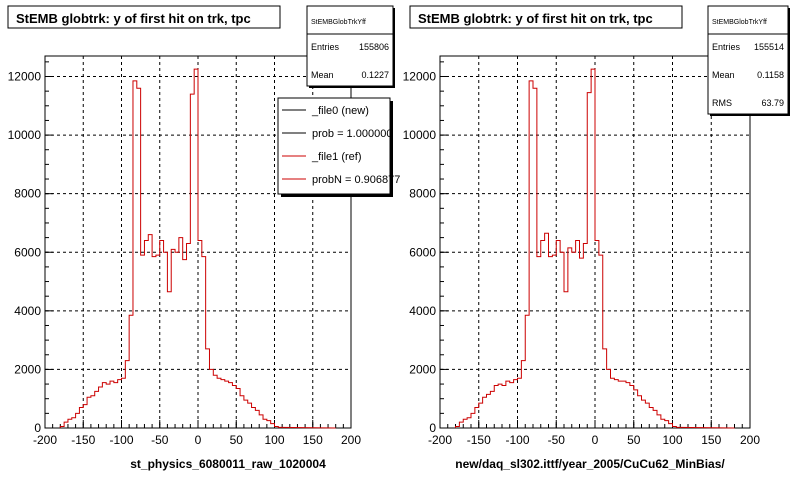 The height and width of the screenshot is (480, 800). What do you see at coordinates (750, 440) in the screenshot?
I see `right-x-tick-label: 200` at bounding box center [750, 440].